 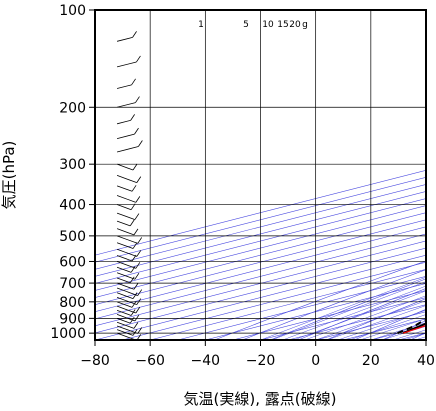 I want to click on x-tick-label: −80, so click(x=95, y=361).